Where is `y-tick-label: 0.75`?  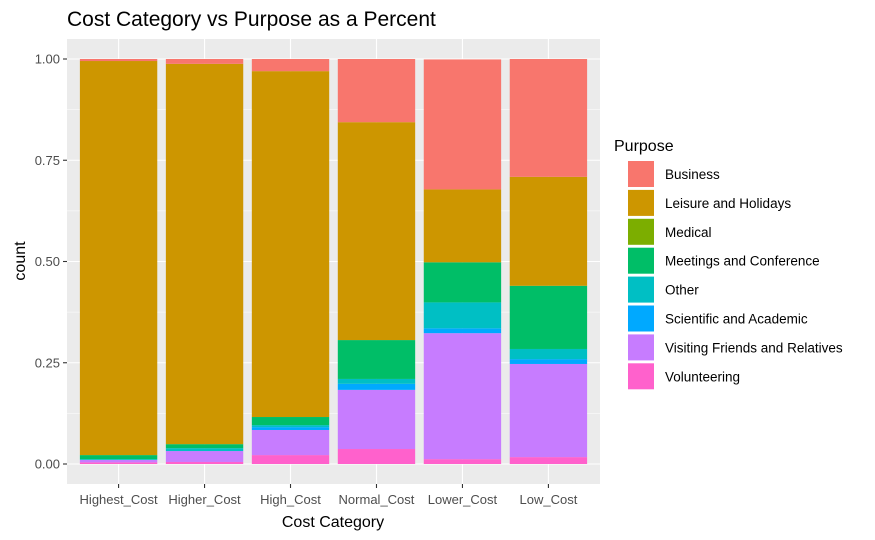
y-tick-label: 0.75 is located at coordinates (47, 160).